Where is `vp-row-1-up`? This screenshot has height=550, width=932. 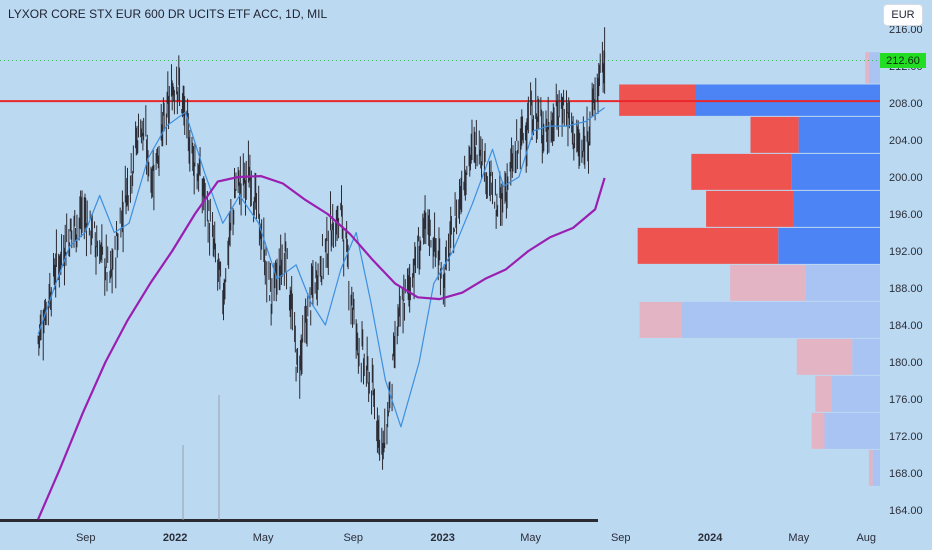 vp-row-1-up is located at coordinates (839, 134).